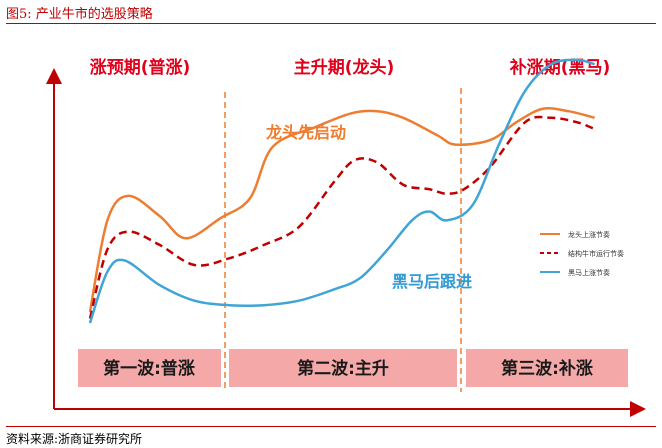 The width and height of the screenshot is (662, 448). Describe the element at coordinates (344, 67) in the screenshot. I see `phase-label-2: 主升期(龙头)` at that location.